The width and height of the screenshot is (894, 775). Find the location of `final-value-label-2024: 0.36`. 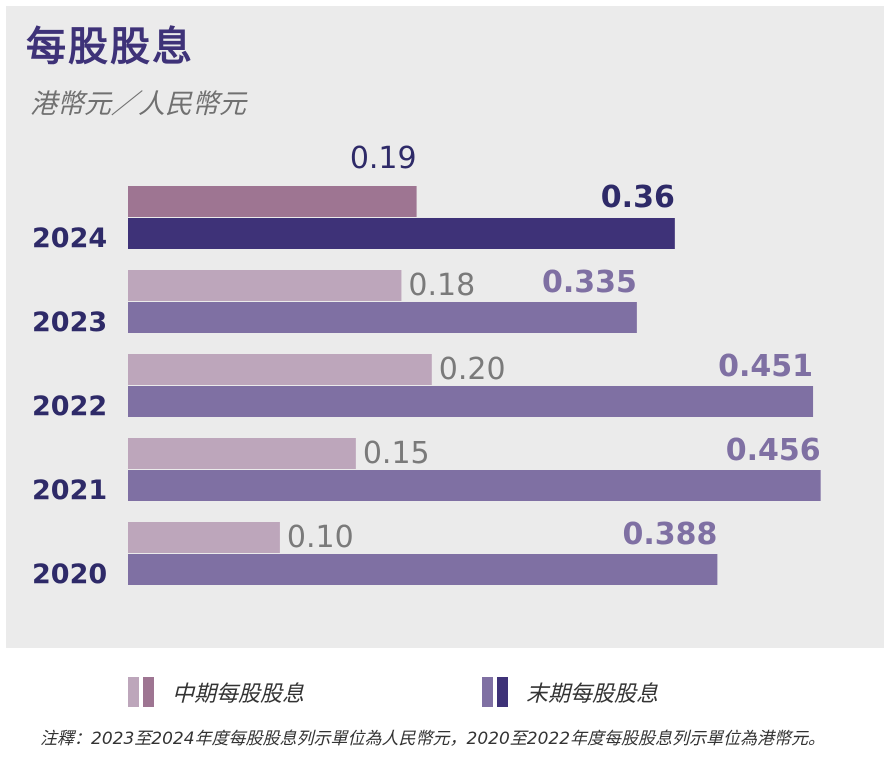

final-value-label-2024: 0.36 is located at coordinates (638, 197).